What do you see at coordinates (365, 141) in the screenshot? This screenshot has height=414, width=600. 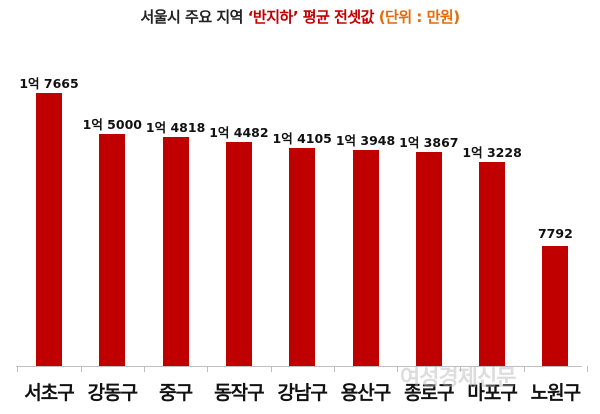 I see `data-label: 1억 3948` at bounding box center [365, 141].